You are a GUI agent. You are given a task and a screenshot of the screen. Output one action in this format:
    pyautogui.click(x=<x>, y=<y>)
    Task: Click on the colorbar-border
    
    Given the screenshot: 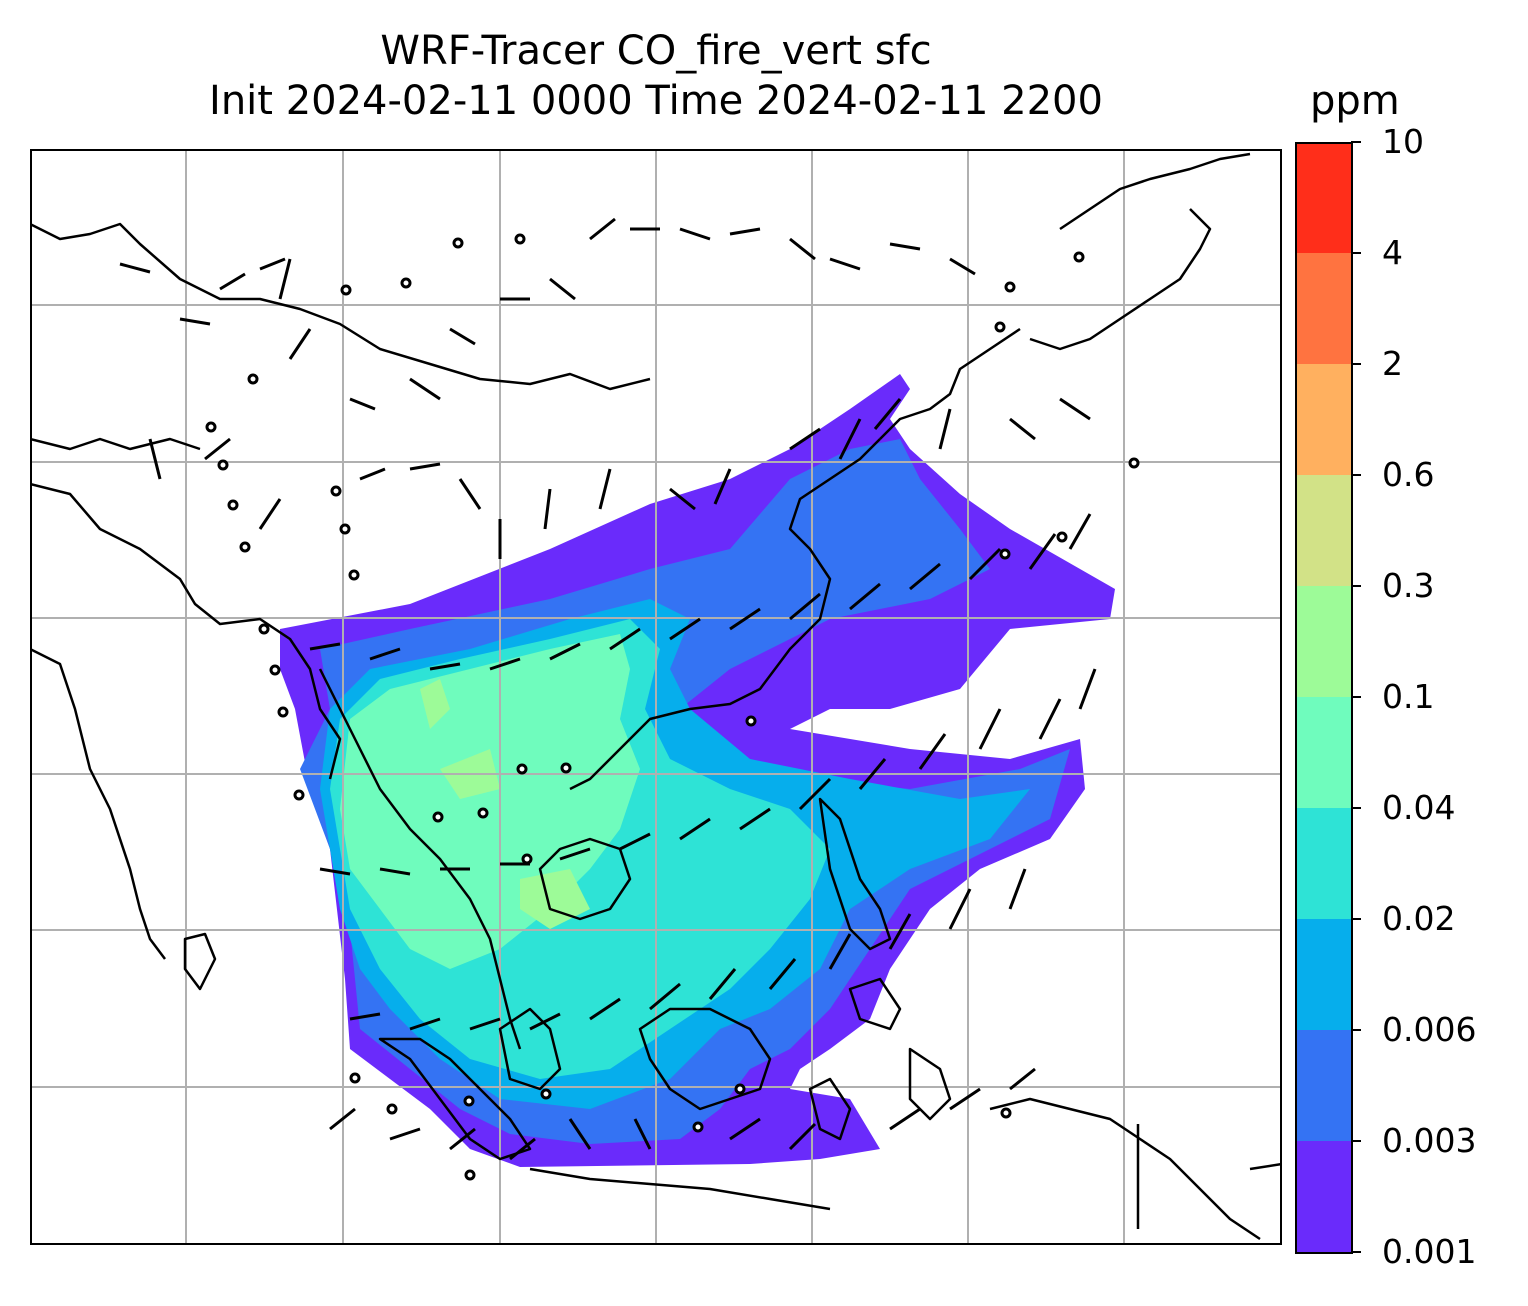 What is the action you would take?
    pyautogui.click(x=1324, y=698)
    